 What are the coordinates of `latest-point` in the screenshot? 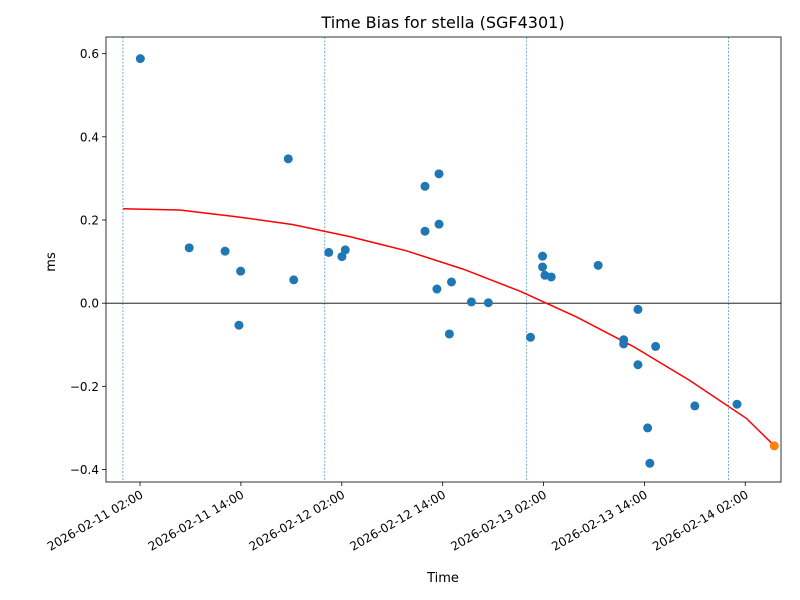 It's located at (774, 446).